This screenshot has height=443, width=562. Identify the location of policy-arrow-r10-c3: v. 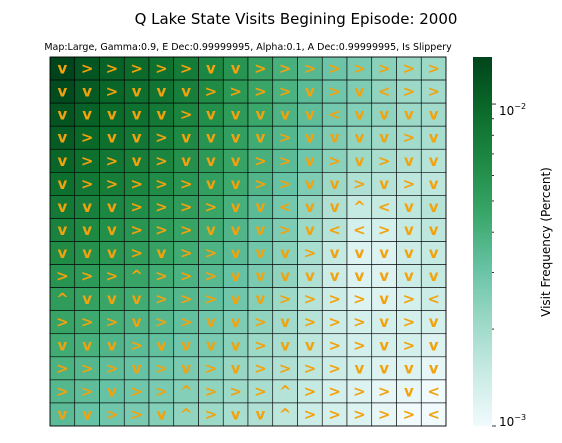
(137, 299).